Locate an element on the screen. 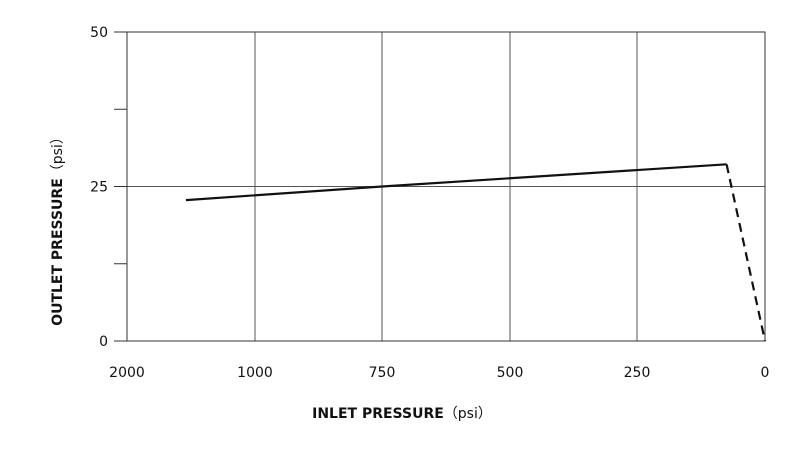  x-tick-label: 250 is located at coordinates (637, 373).